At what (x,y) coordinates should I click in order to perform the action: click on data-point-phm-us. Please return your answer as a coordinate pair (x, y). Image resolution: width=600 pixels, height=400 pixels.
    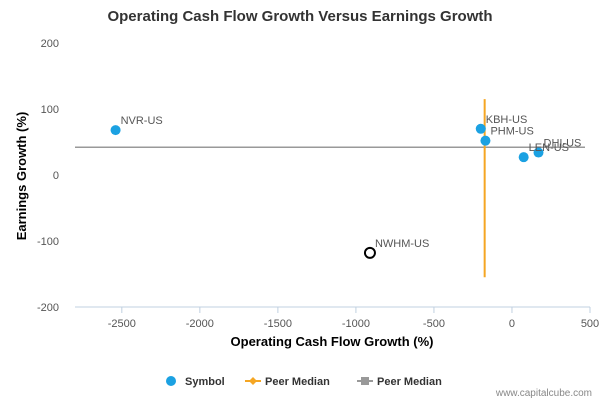
    Looking at the image, I should click on (485, 140).